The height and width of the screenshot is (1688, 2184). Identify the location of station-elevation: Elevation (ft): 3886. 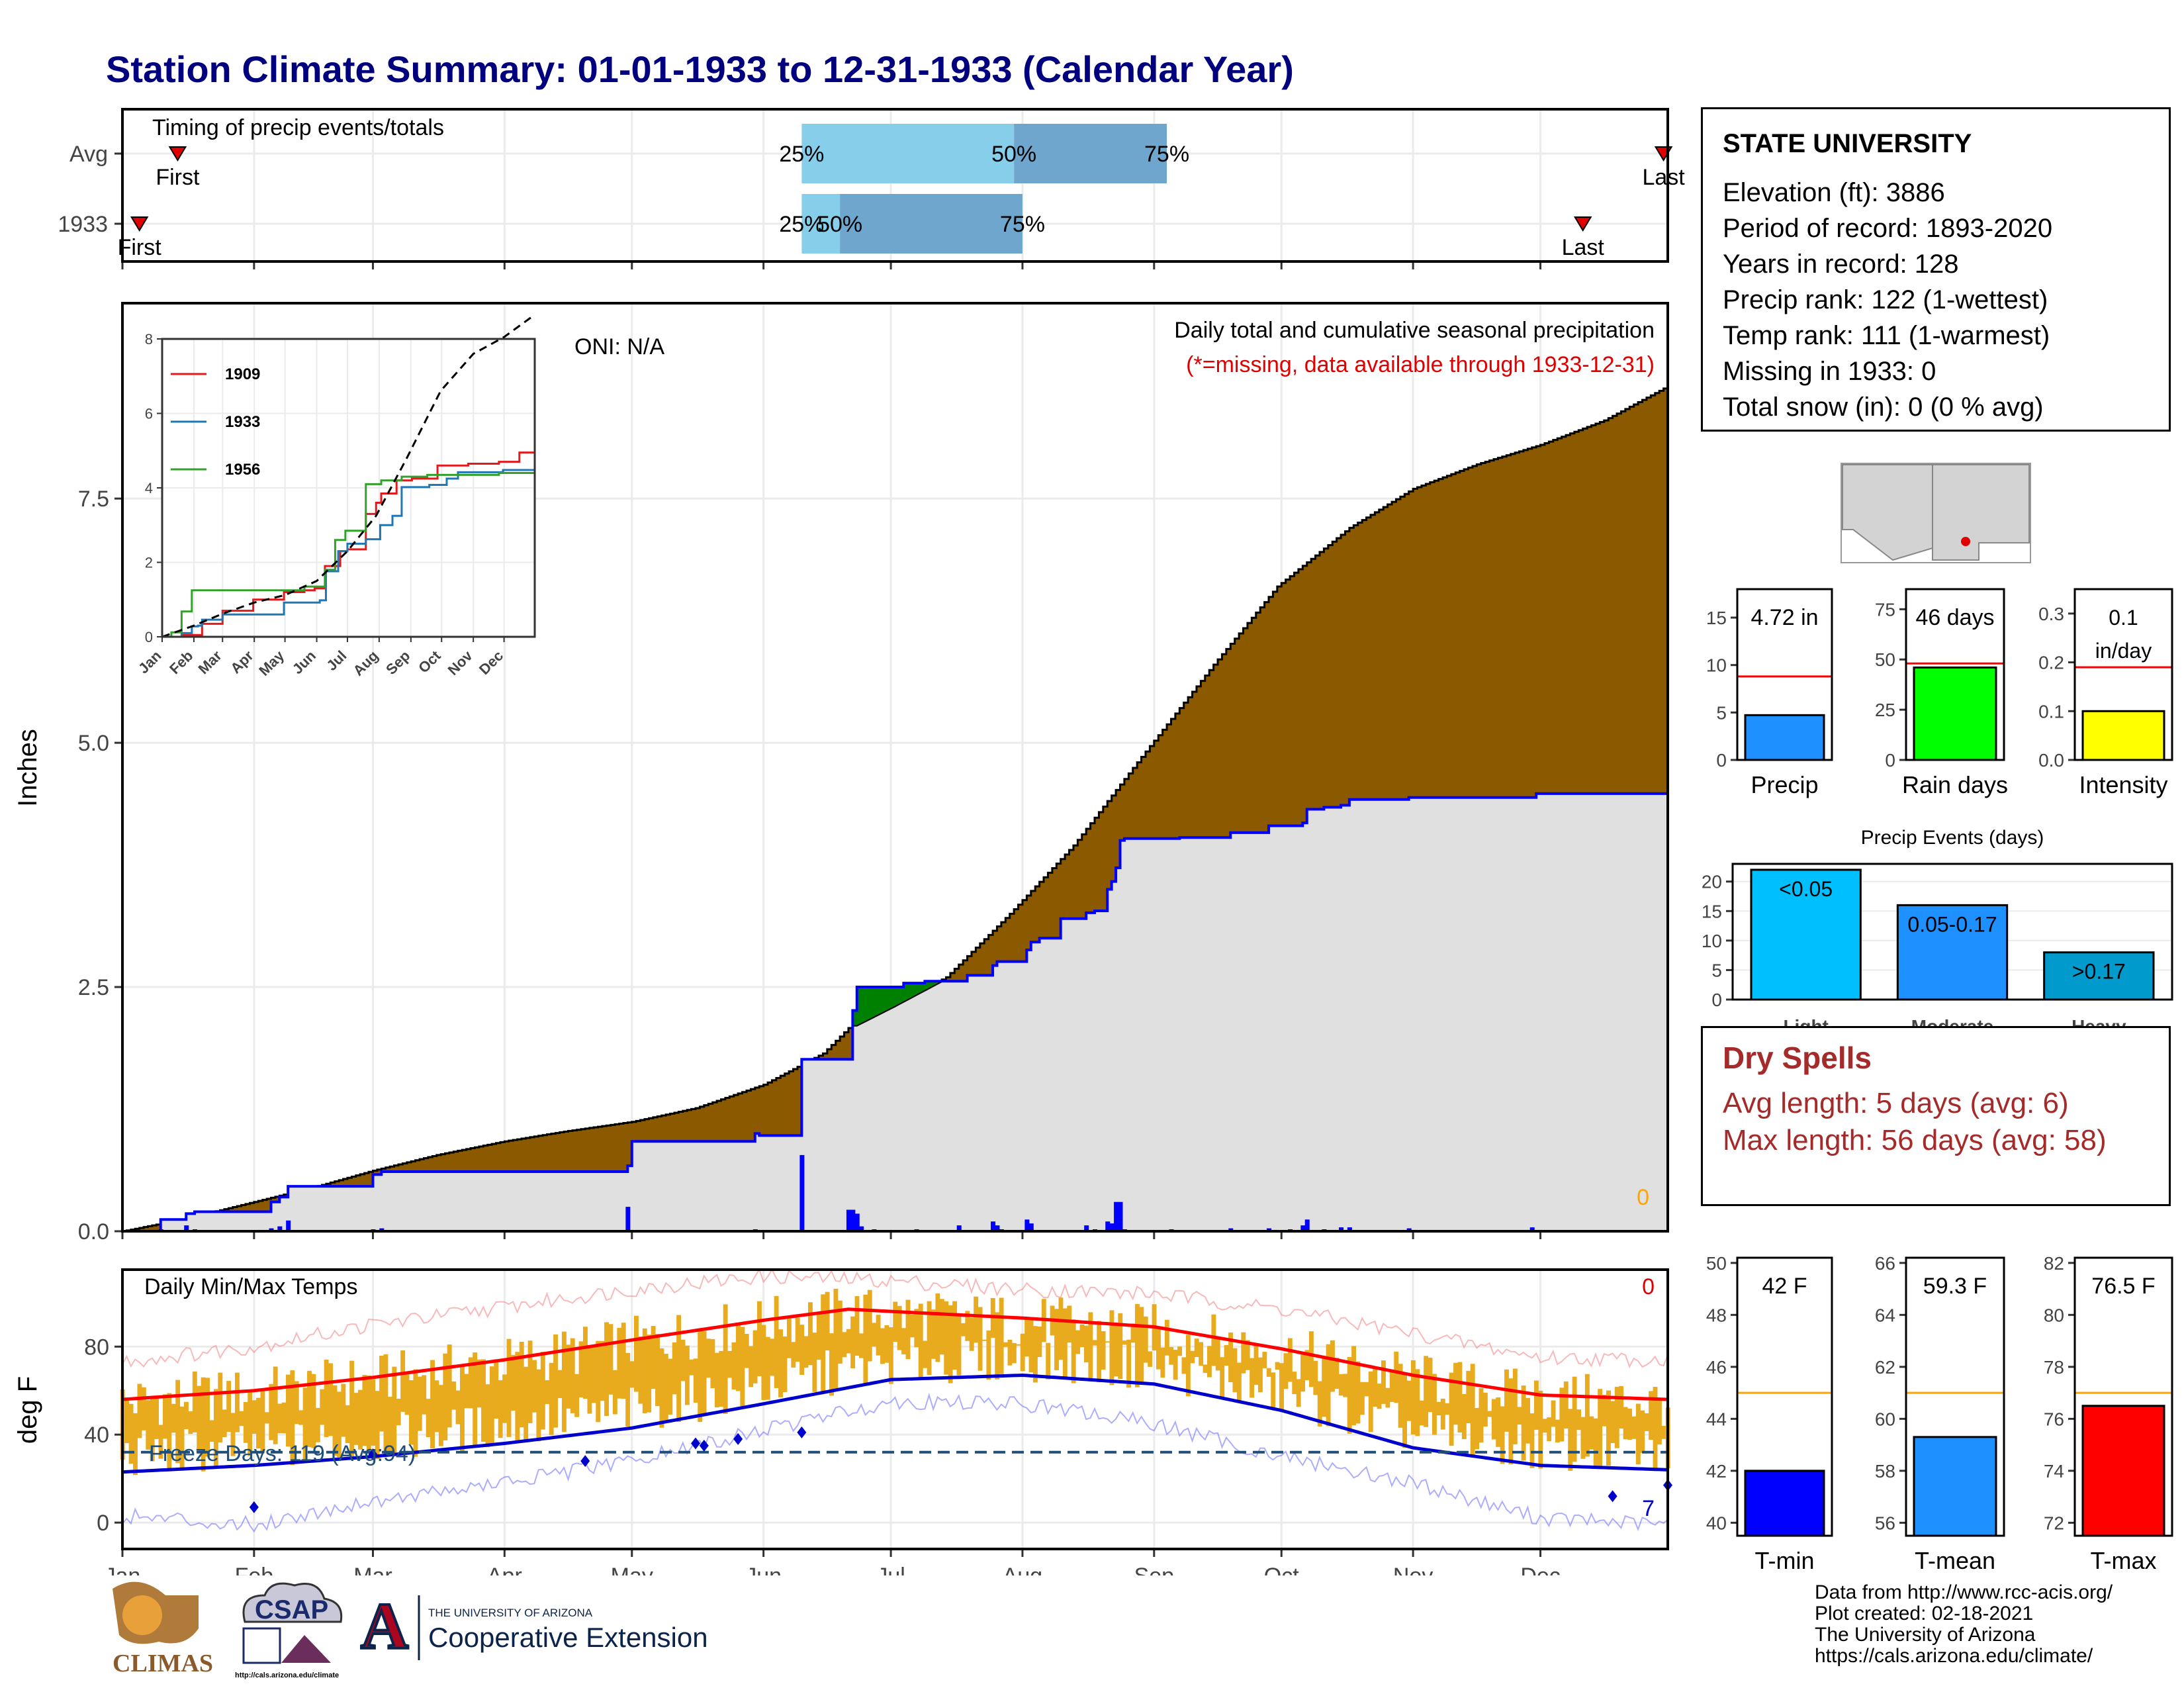
(1834, 192).